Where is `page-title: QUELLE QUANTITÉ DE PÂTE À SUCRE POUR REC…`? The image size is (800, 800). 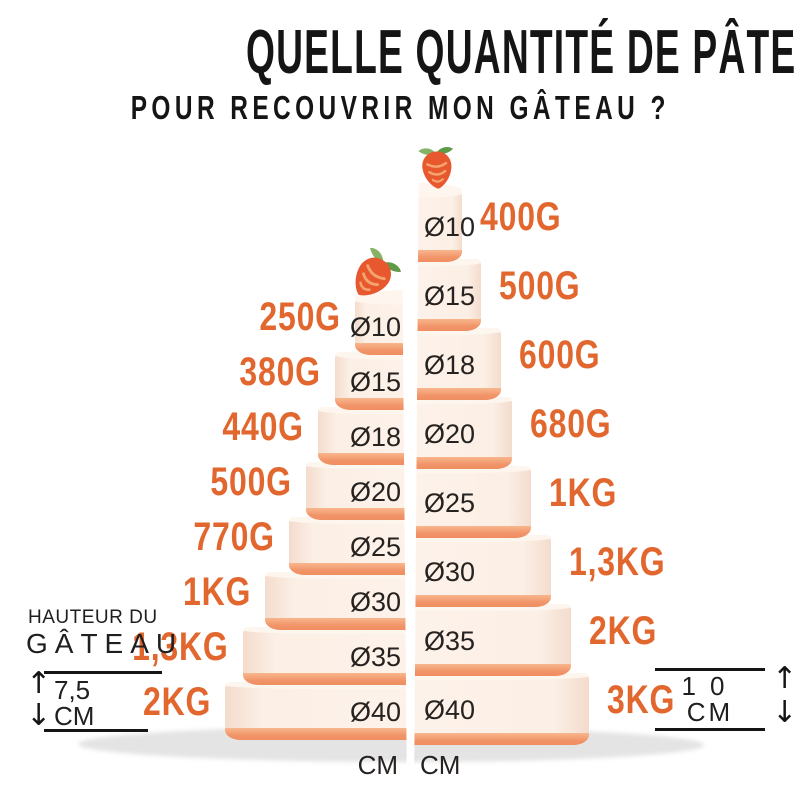
page-title: QUELLE QUANTITÉ DE PÂTE À SUCRE POUR REC… is located at coordinates (400, 73).